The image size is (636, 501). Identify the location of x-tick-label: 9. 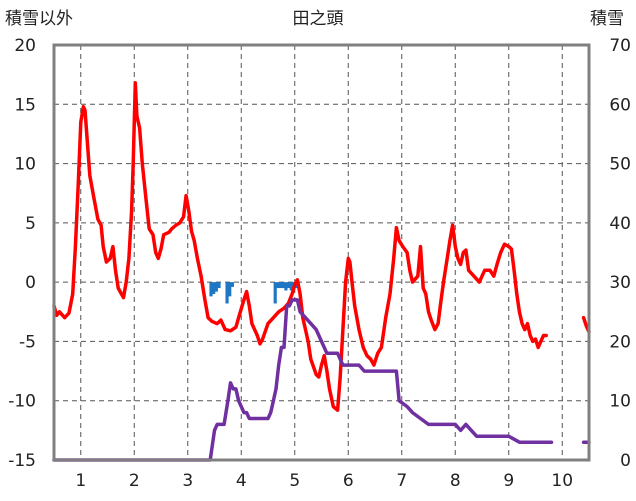
(508, 481).